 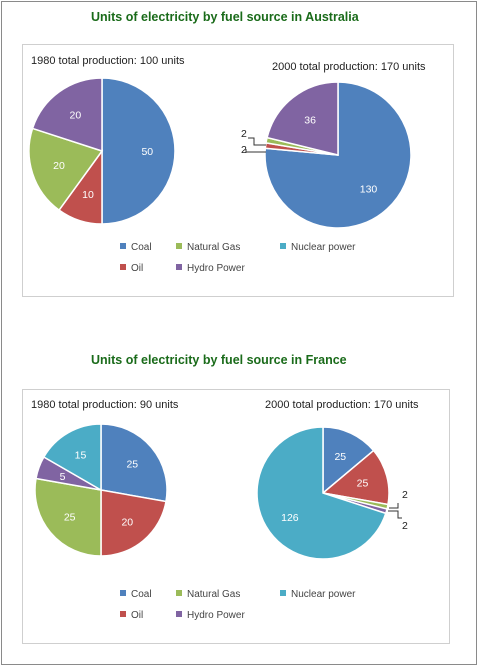 I want to click on chart-title: 1980 total production: 100 units, so click(x=108, y=61).